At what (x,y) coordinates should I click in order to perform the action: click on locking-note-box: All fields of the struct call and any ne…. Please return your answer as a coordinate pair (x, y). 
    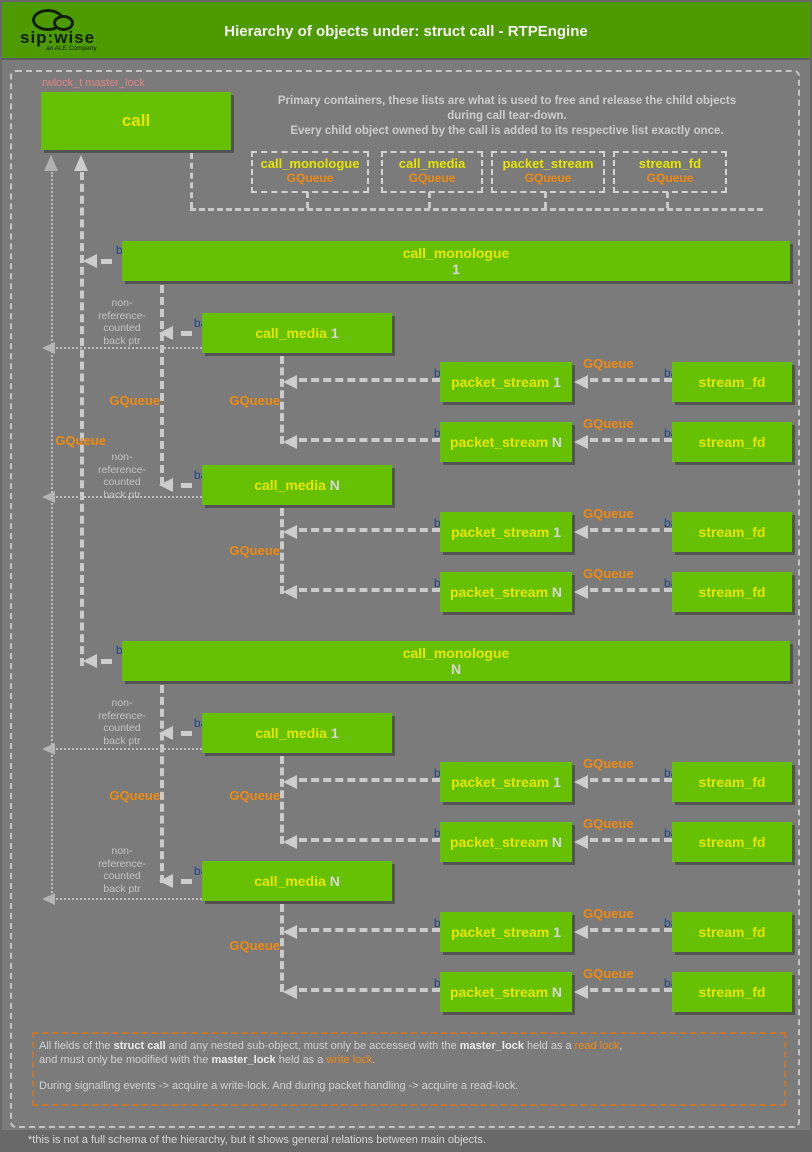
    Looking at the image, I should click on (409, 1069).